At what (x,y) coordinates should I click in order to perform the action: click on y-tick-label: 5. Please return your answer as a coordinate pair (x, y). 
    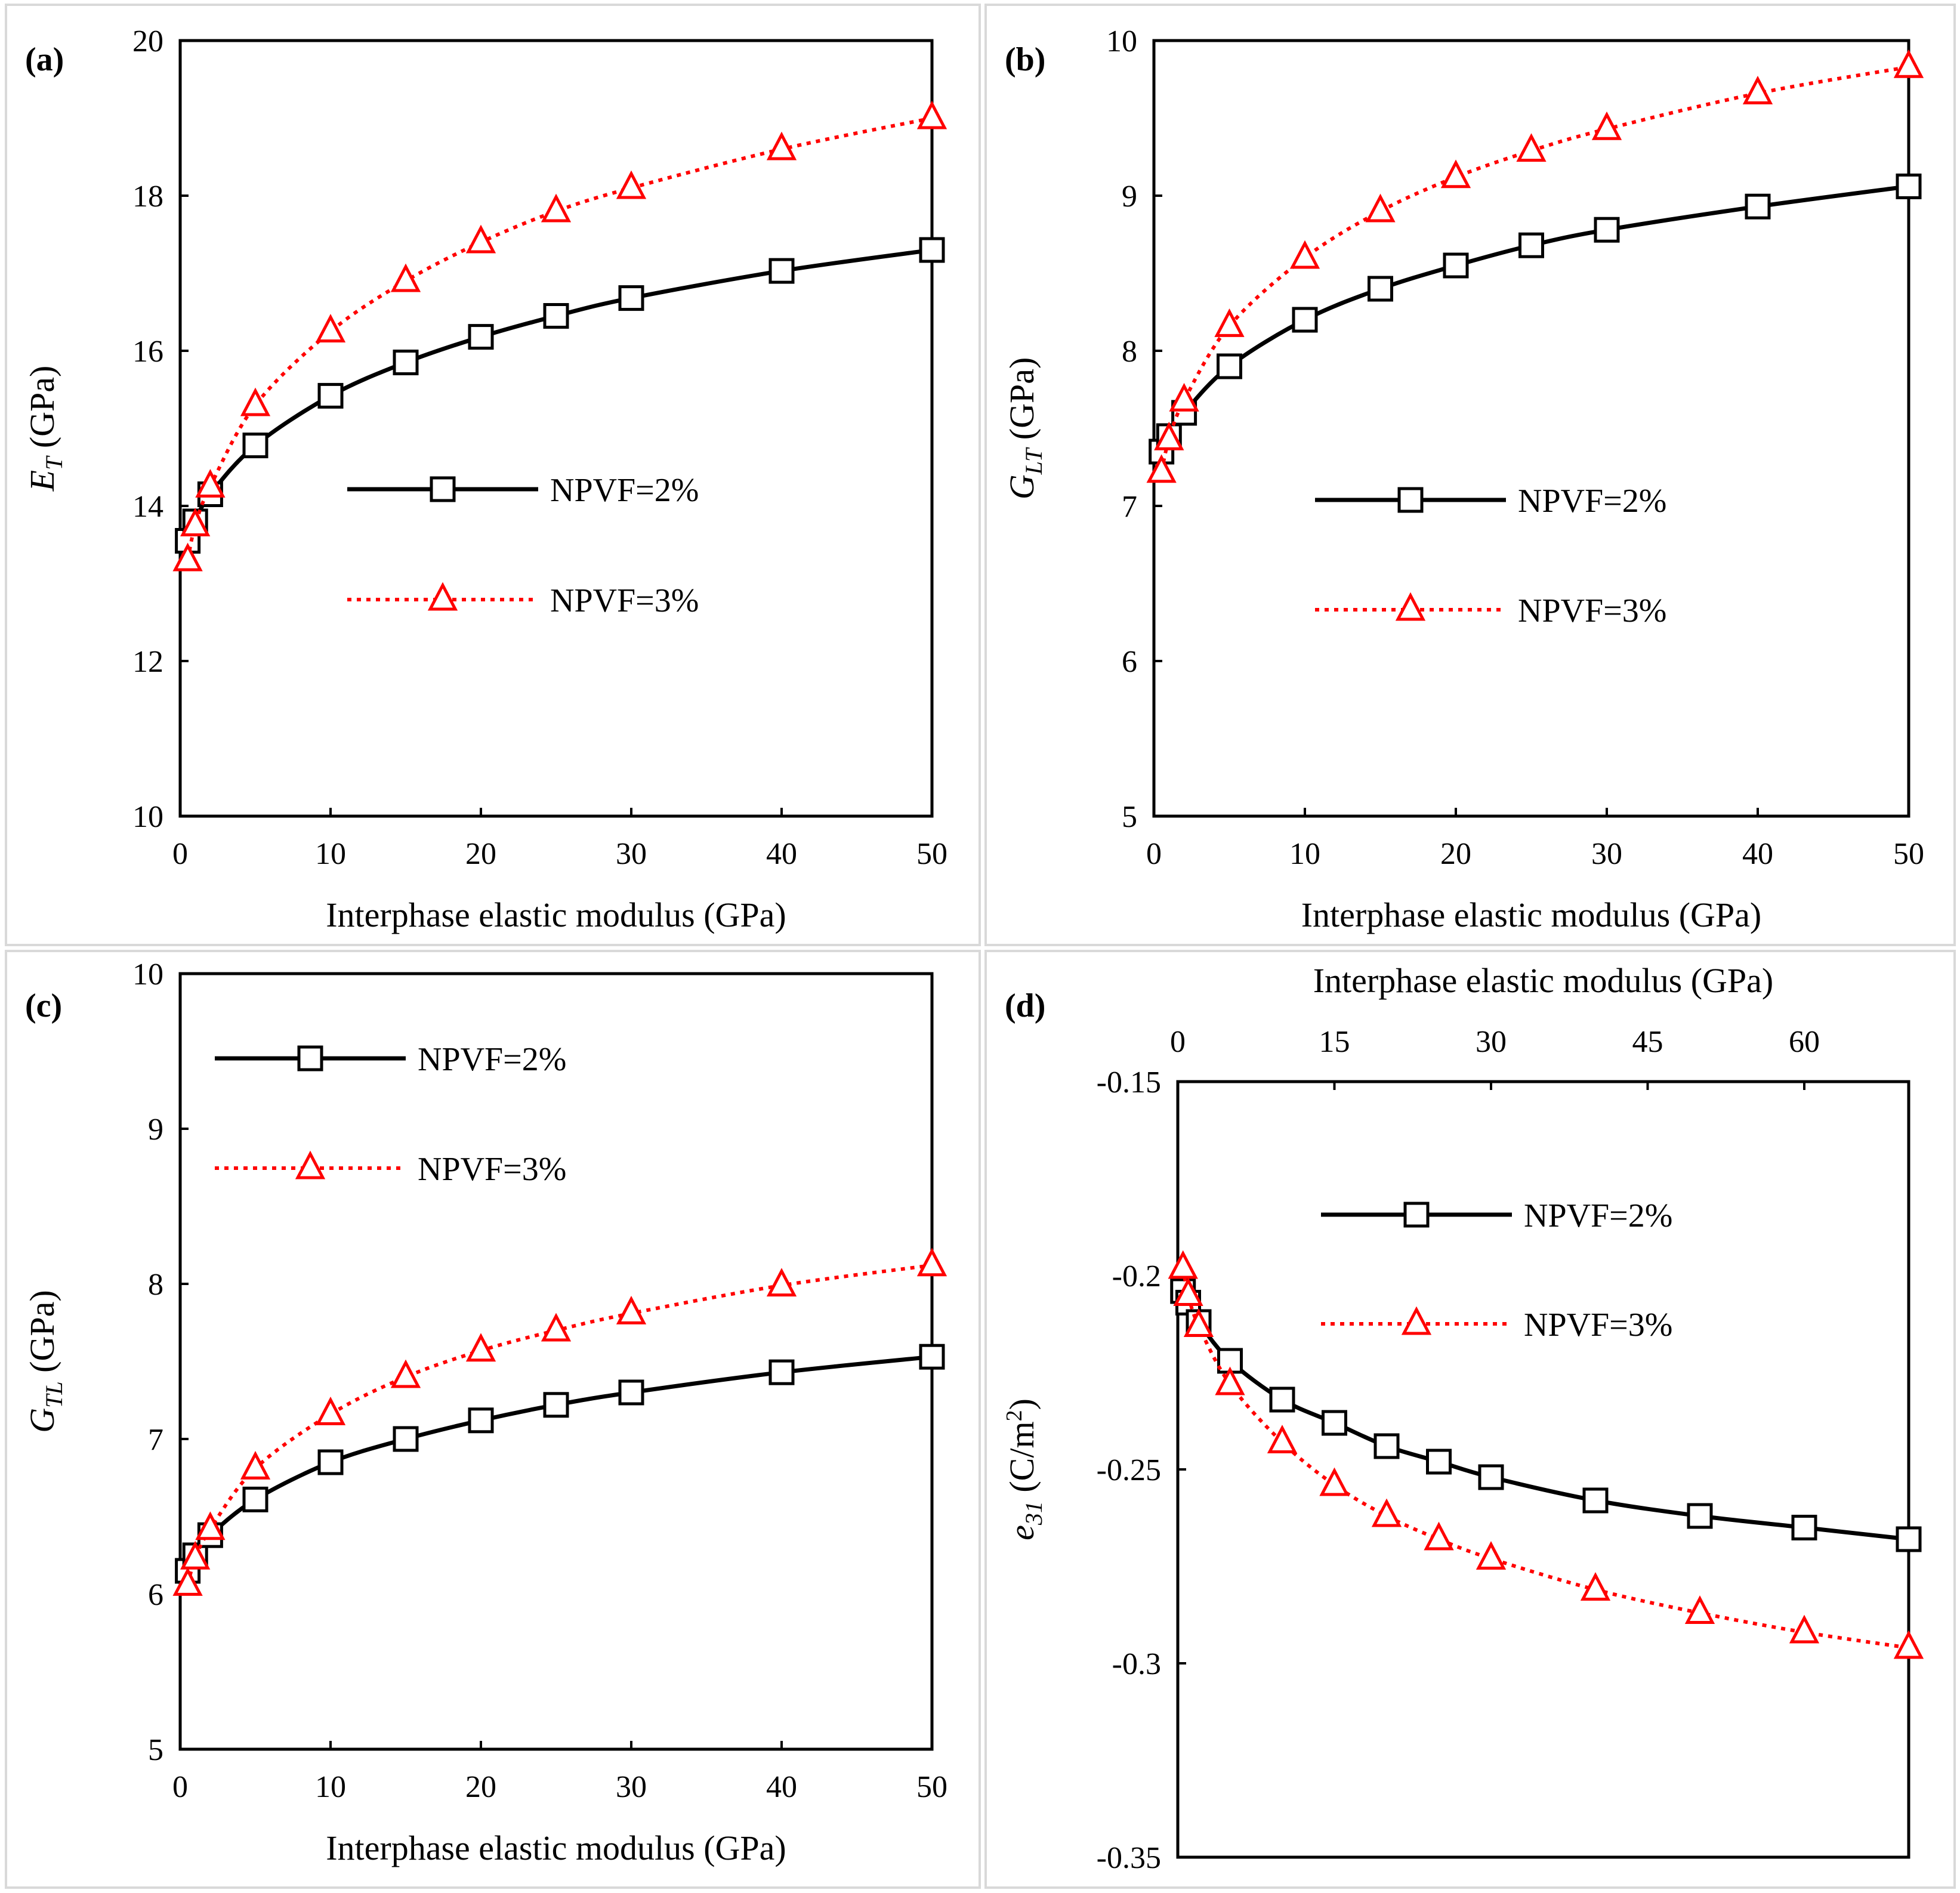
    Looking at the image, I should click on (155, 1750).